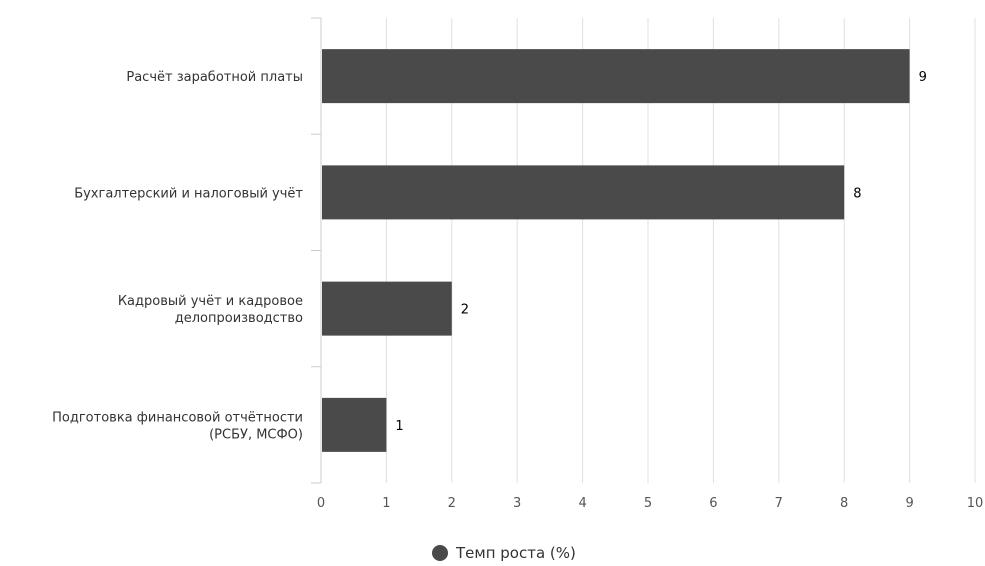  I want to click on x-tick-label: 5, so click(648, 503).